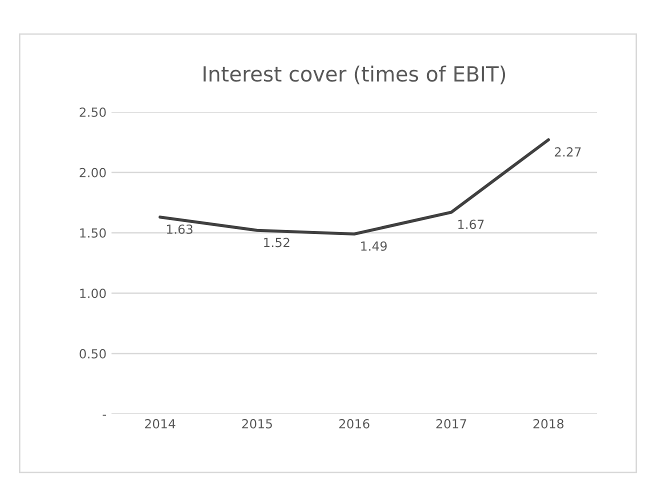 Image resolution: width=656 pixels, height=487 pixels. I want to click on y-tick-label: 1.00, so click(93, 293).